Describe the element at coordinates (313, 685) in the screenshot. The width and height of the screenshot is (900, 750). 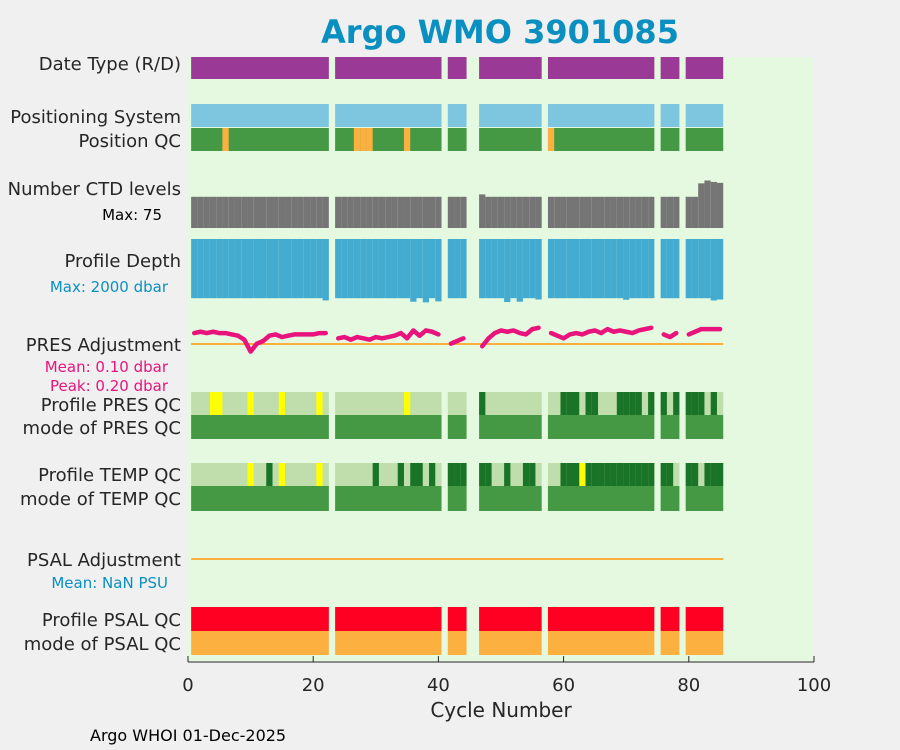
I see `x-tick-label-20: 20` at that location.